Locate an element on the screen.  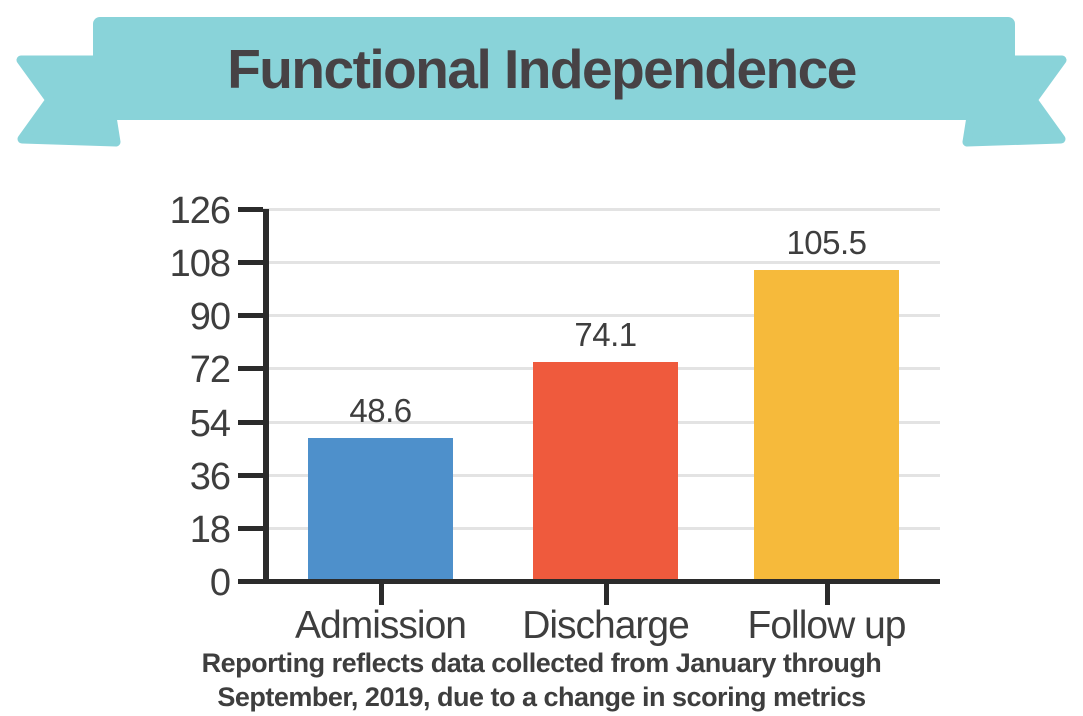
x-axis-label-follow-up: Follow up is located at coordinates (827, 625).